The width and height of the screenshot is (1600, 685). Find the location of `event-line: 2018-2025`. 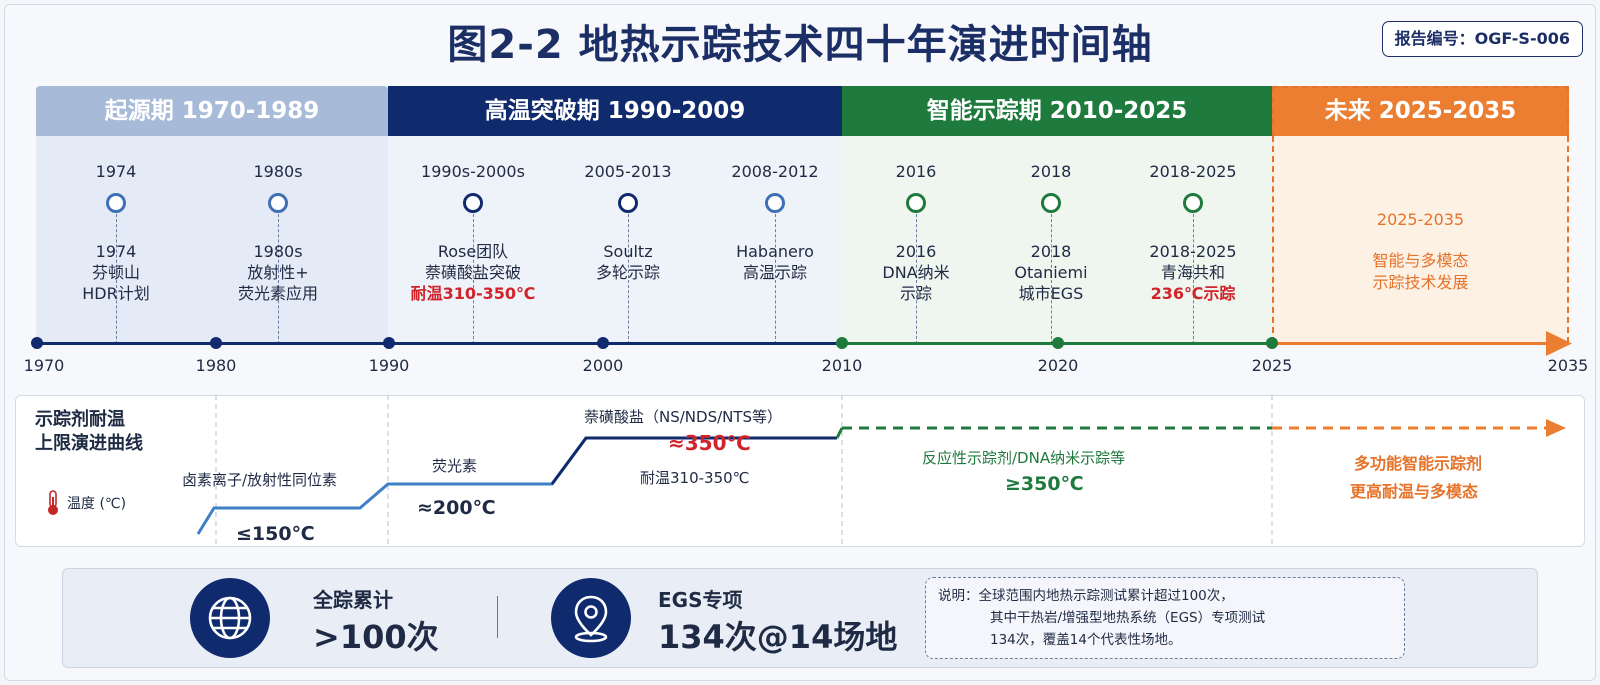

event-line: 2018-2025 is located at coordinates (1193, 251).